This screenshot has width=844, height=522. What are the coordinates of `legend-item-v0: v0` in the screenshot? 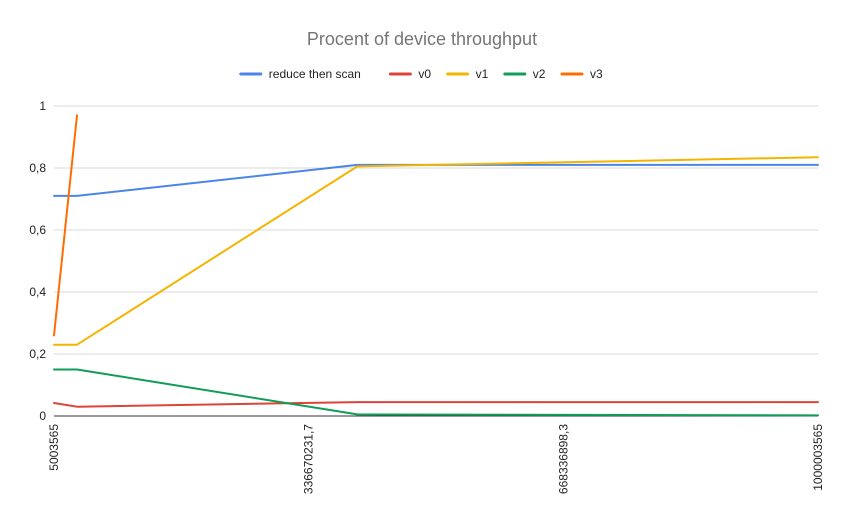 It's located at (409, 74).